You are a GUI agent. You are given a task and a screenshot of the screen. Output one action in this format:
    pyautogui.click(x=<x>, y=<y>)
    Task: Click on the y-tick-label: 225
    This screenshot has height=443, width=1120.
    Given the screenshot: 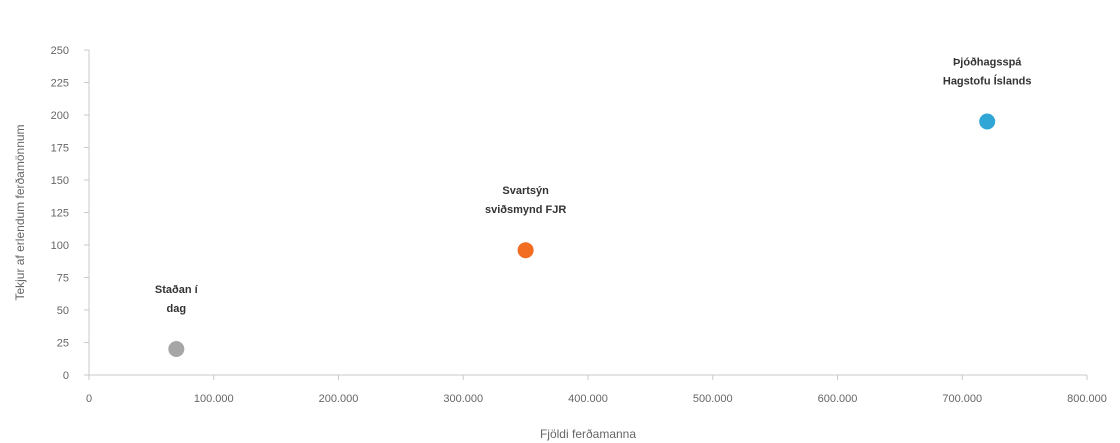 What is the action you would take?
    pyautogui.click(x=60, y=84)
    